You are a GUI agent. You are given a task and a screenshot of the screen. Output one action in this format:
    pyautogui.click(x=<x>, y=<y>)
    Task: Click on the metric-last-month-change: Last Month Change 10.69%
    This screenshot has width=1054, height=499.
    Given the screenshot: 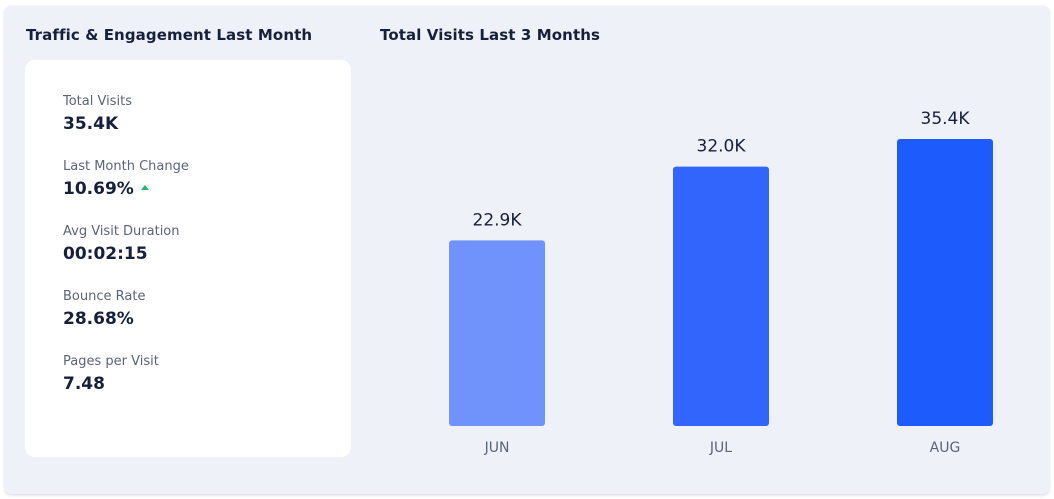 What is the action you would take?
    pyautogui.click(x=126, y=179)
    